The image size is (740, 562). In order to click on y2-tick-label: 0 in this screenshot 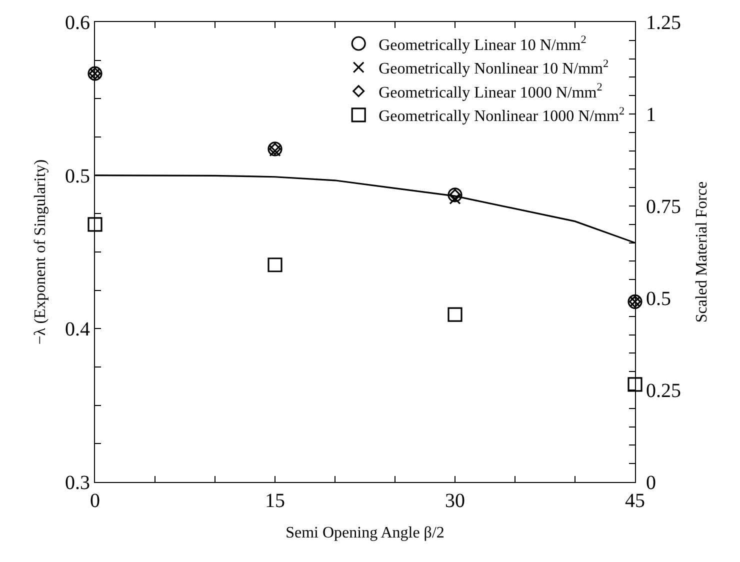, I will do `click(651, 483)`.